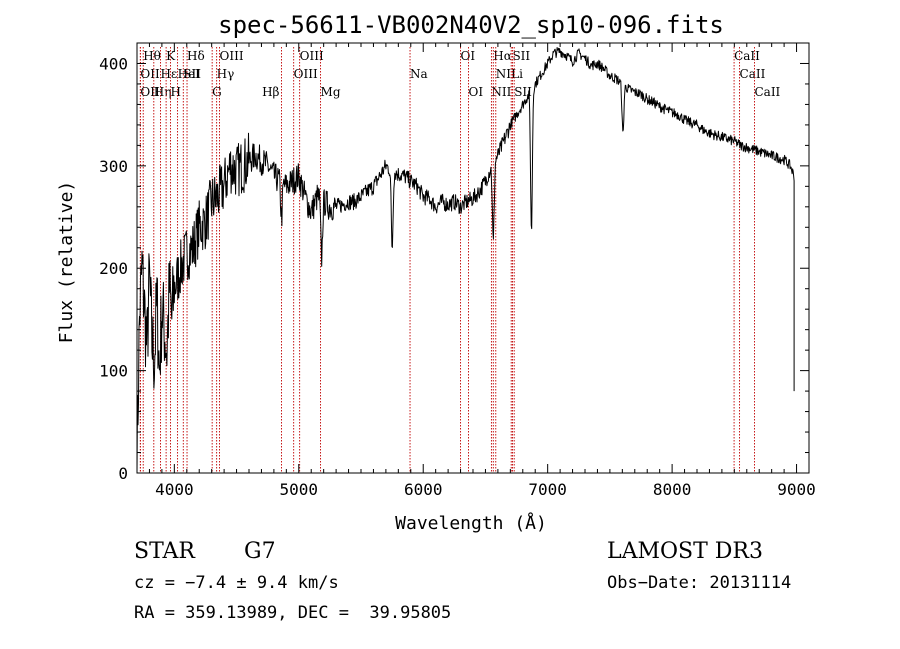  I want to click on marker-label-9: Hδ, so click(196, 56).